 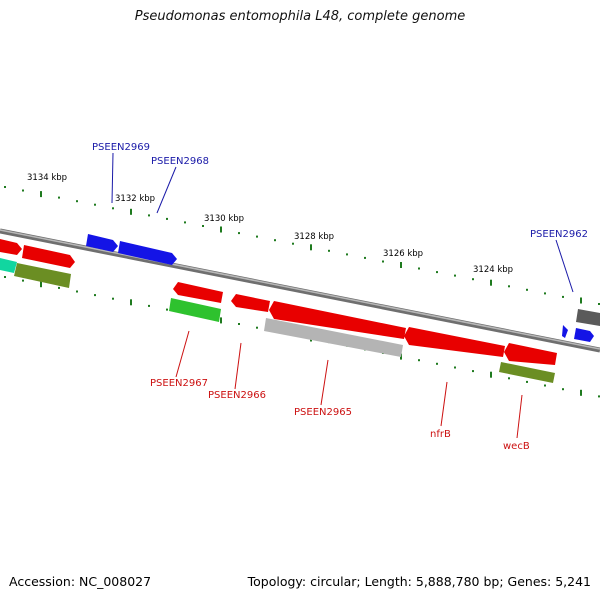 What do you see at coordinates (584, 335) in the screenshot?
I see `gene-forward-right-blue` at bounding box center [584, 335].